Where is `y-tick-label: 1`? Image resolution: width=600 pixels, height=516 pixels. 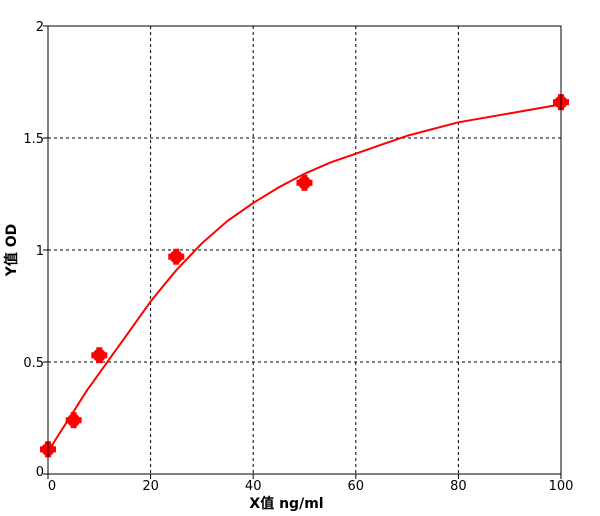 y-tick-label: 1 is located at coordinates (40, 251).